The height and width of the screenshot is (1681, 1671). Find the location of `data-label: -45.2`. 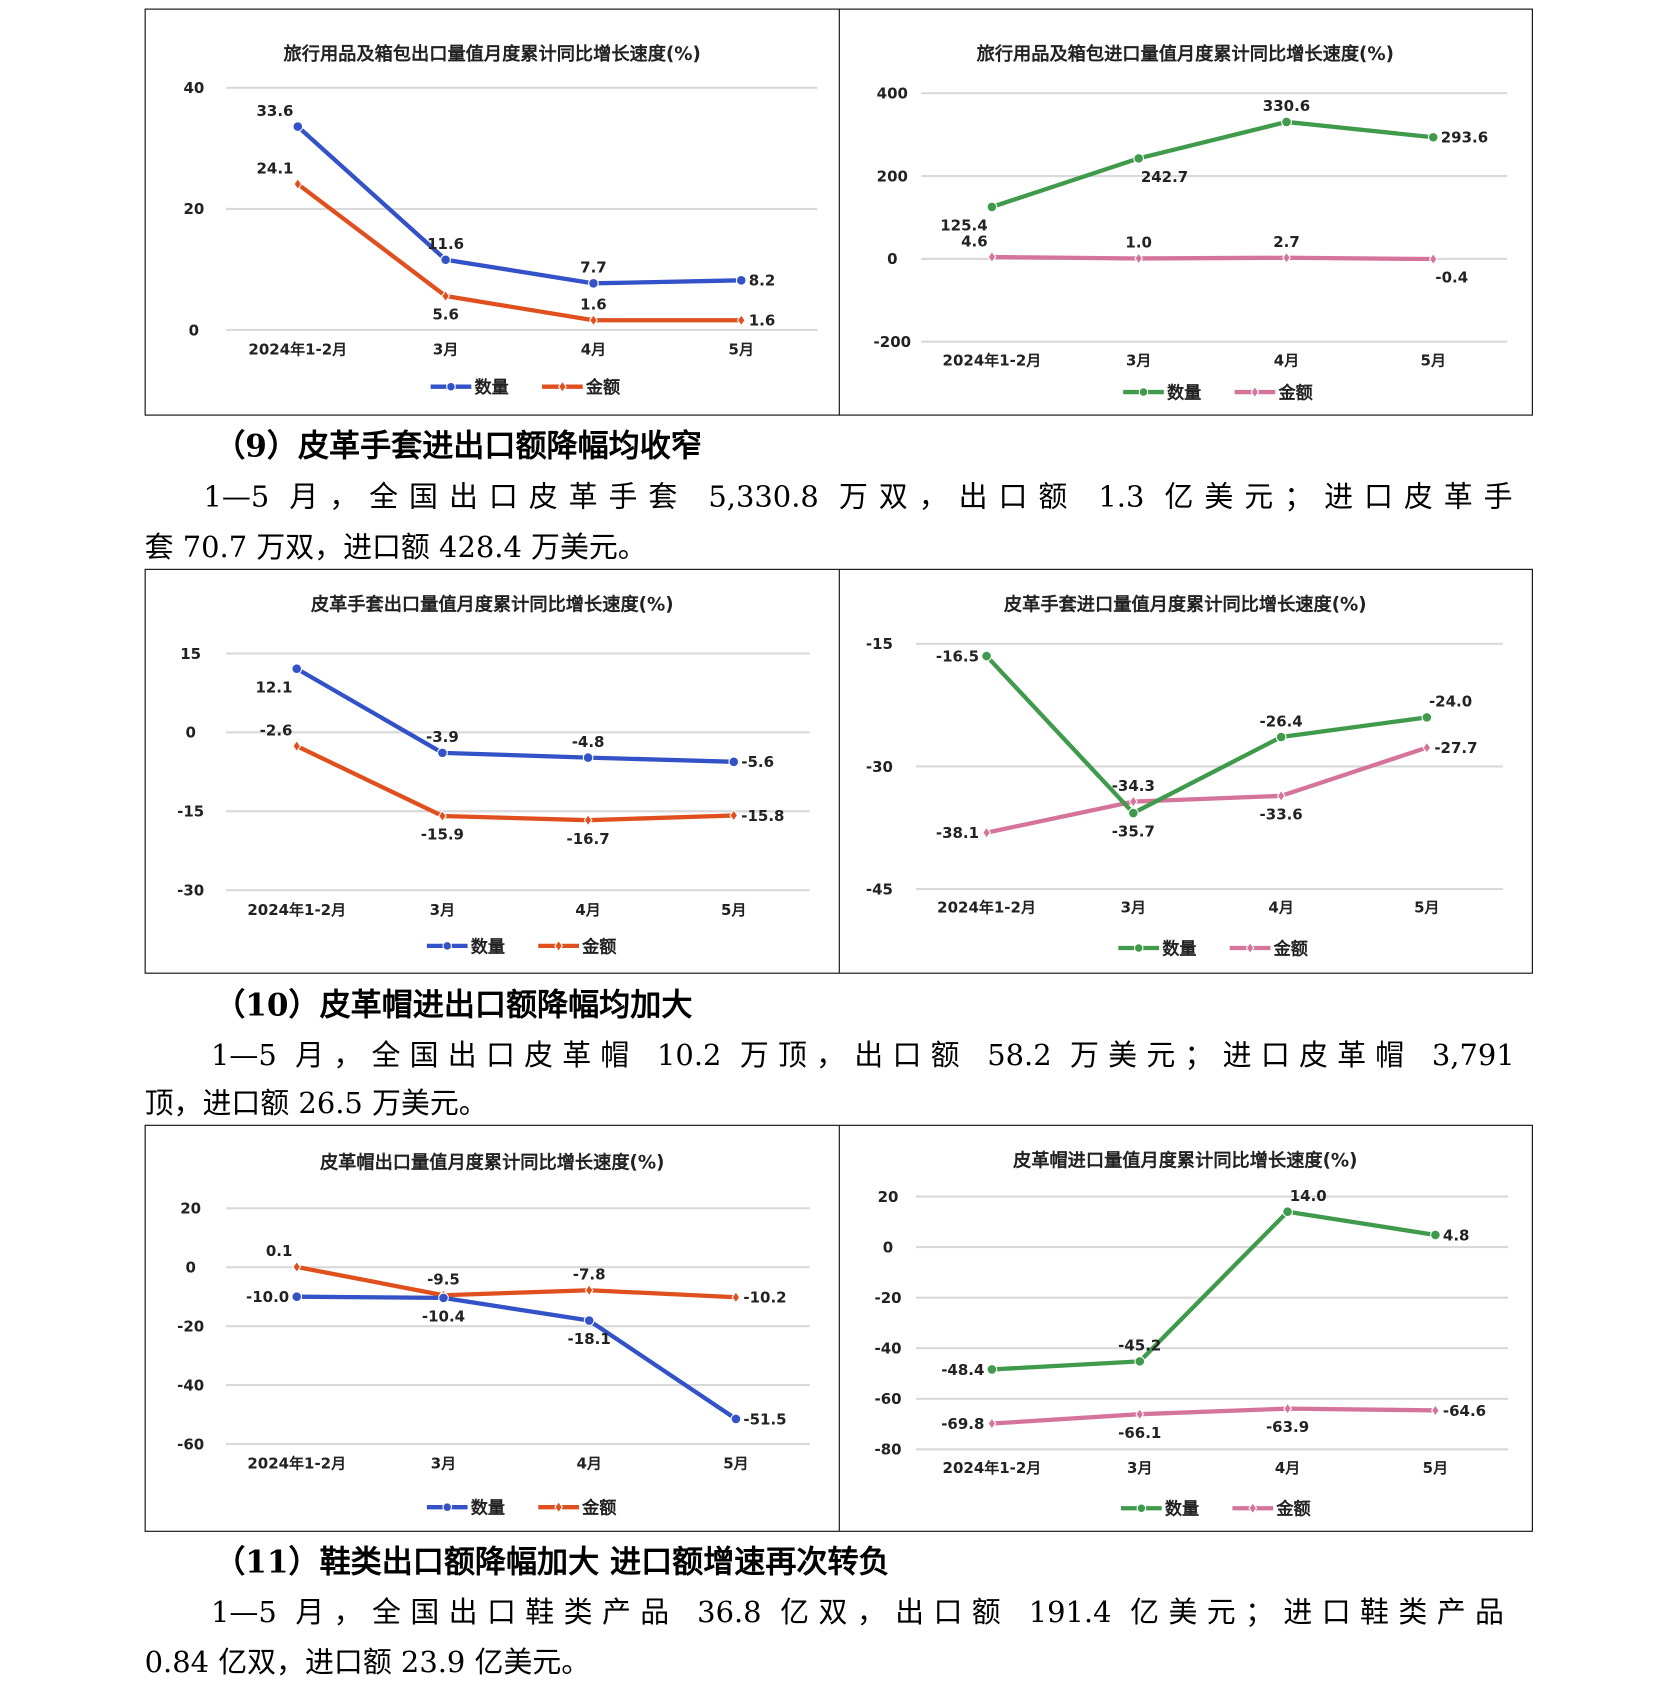

data-label: -45.2 is located at coordinates (1139, 1346).